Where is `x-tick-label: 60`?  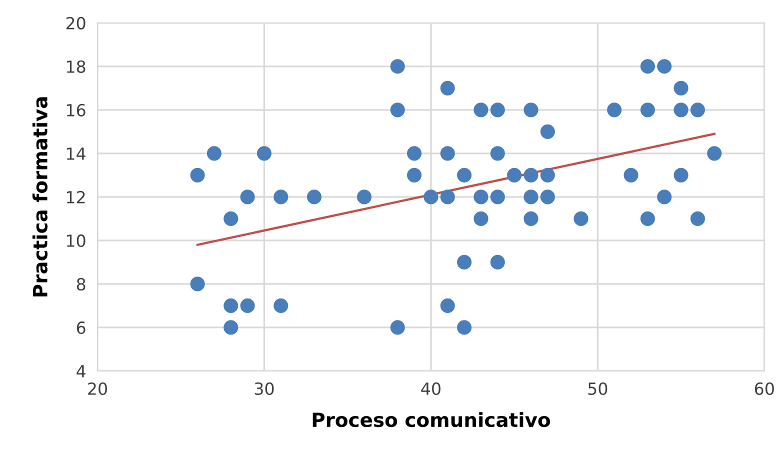
x-tick-label: 60 is located at coordinates (764, 388).